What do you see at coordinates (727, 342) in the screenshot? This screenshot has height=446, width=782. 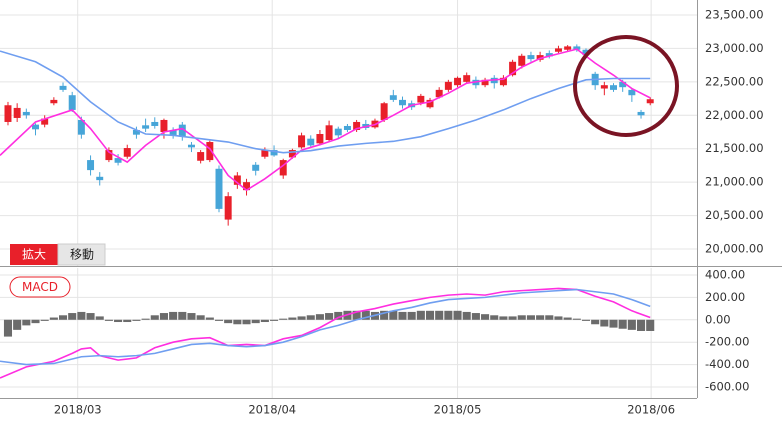 I see `y-tick-label: -200.00` at bounding box center [727, 342].